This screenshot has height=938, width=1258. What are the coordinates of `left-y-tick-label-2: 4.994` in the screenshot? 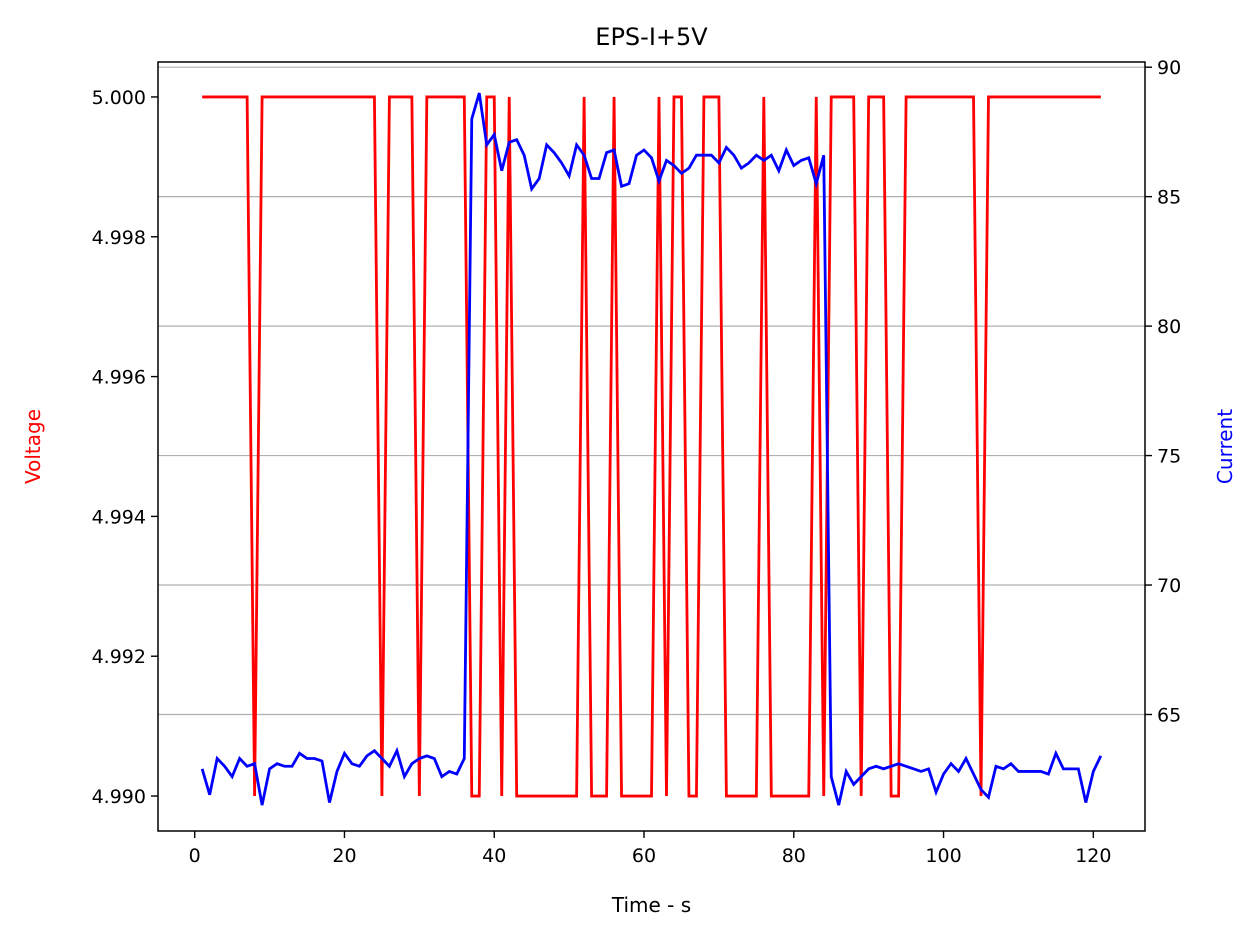 It's located at (119, 517).